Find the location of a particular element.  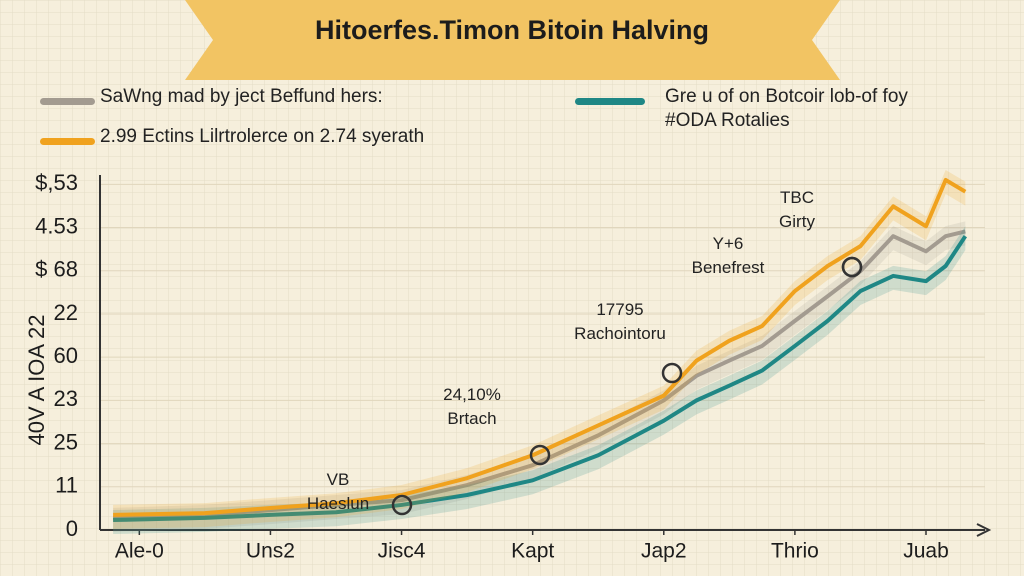

x-tick-label: Juab is located at coordinates (926, 551).